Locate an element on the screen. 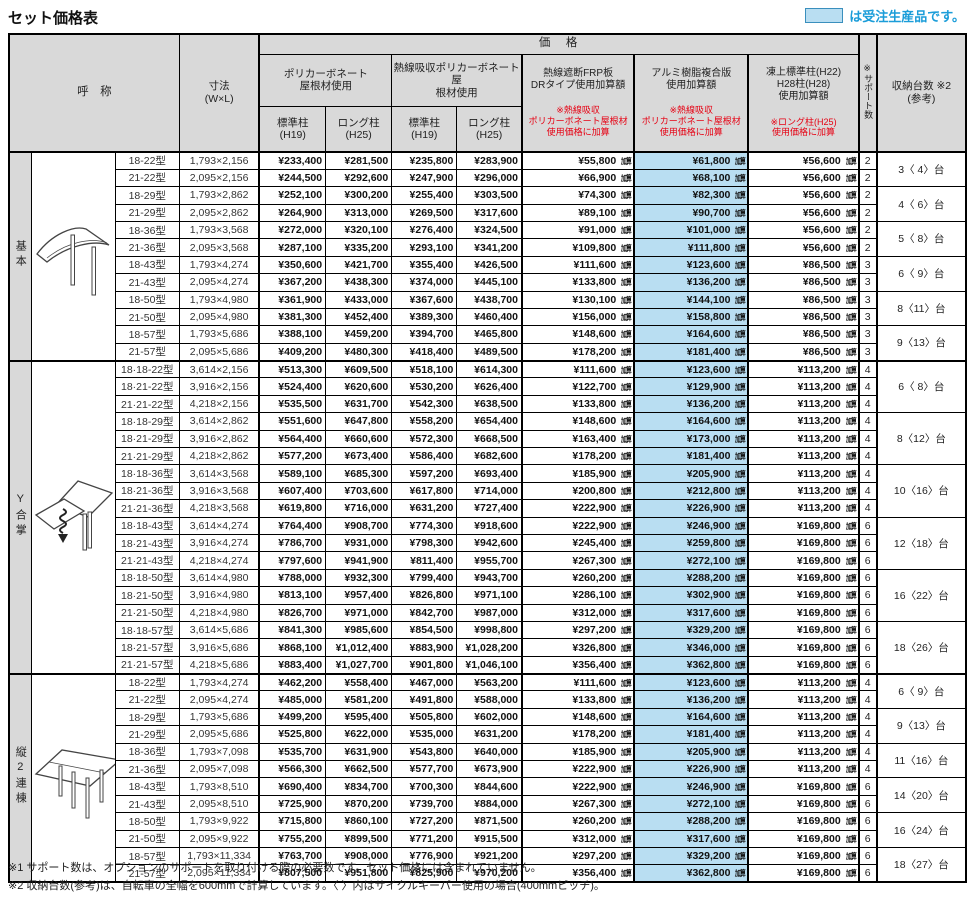 This screenshot has width=974, height=898. aluminum-addition-cell: ¥246,900 加算 is located at coordinates (691, 525).